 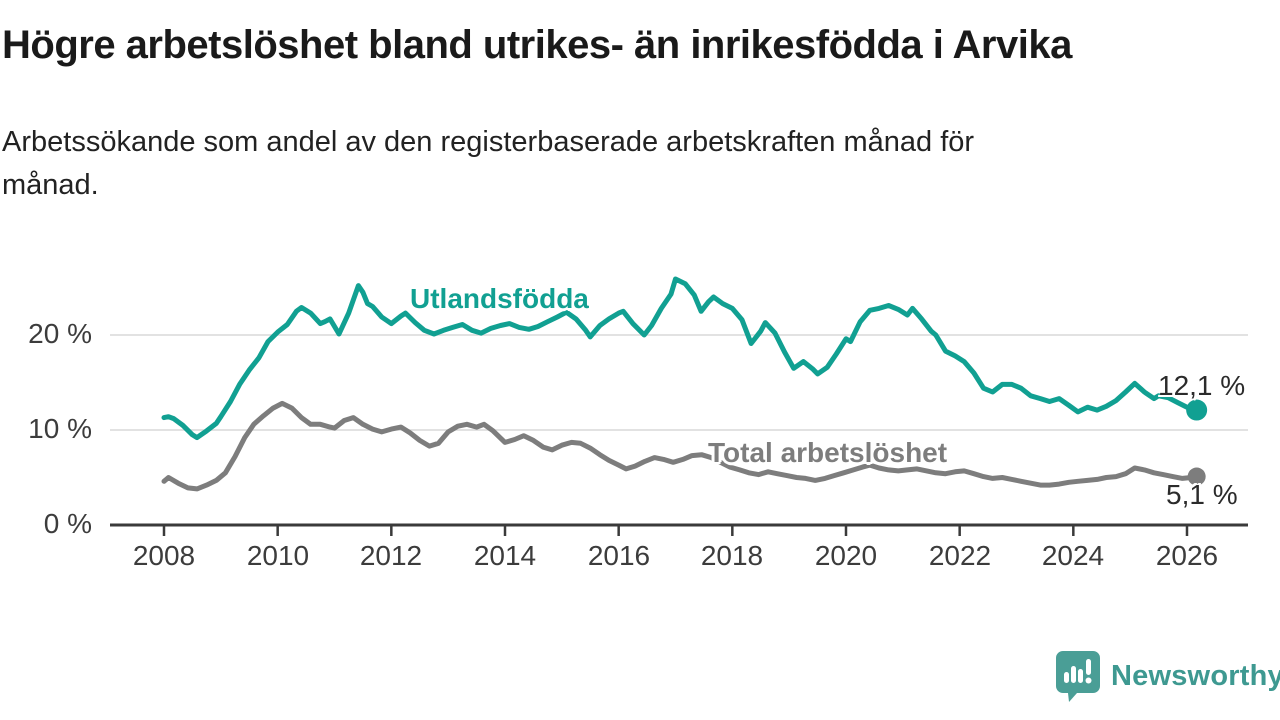 What do you see at coordinates (619, 555) in the screenshot?
I see `x-axis-label-2016: 2016` at bounding box center [619, 555].